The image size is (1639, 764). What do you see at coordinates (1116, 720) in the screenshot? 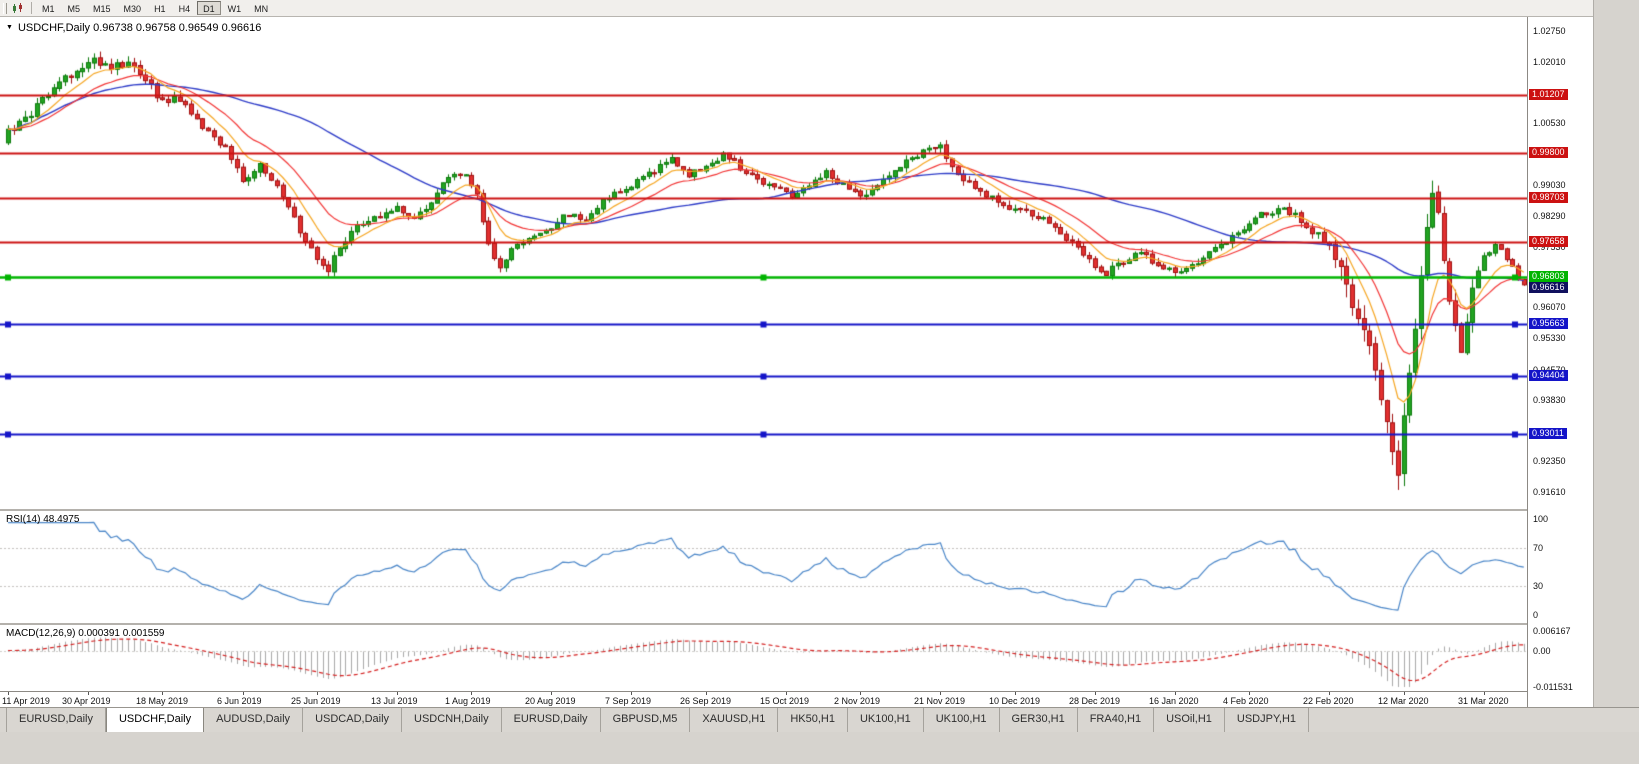
I see `chart-tab-FRA40-H1: FRA40,H1` at bounding box center [1116, 720].